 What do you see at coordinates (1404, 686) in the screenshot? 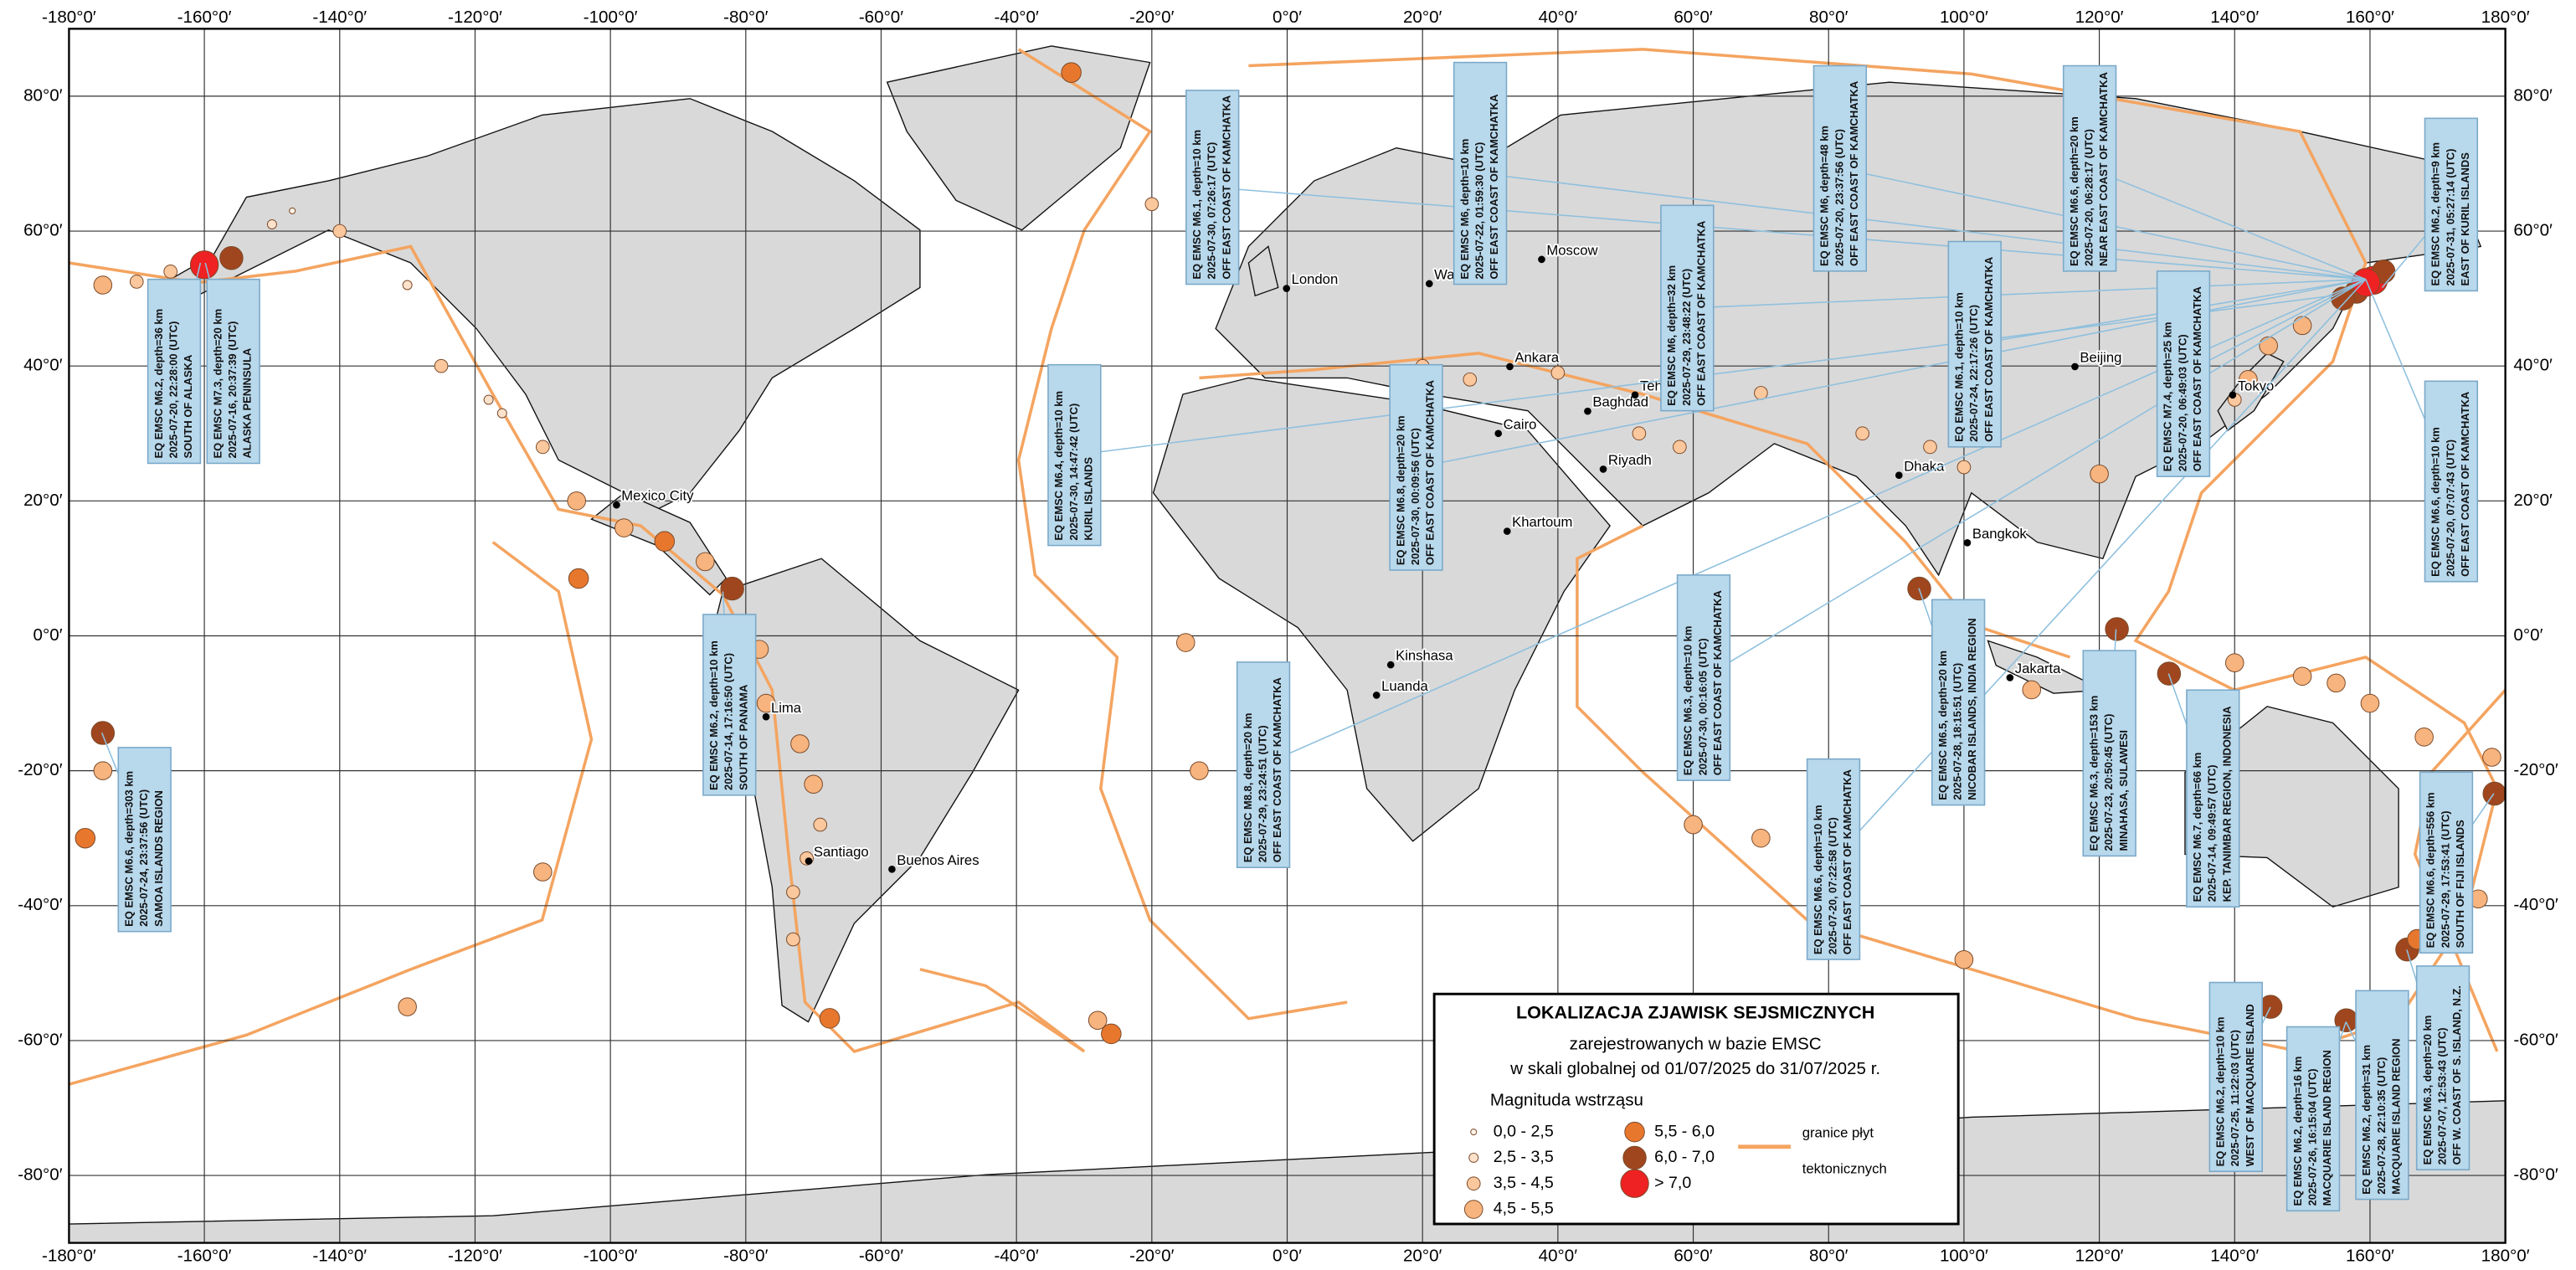
I see `city-label: Luanda` at bounding box center [1404, 686].